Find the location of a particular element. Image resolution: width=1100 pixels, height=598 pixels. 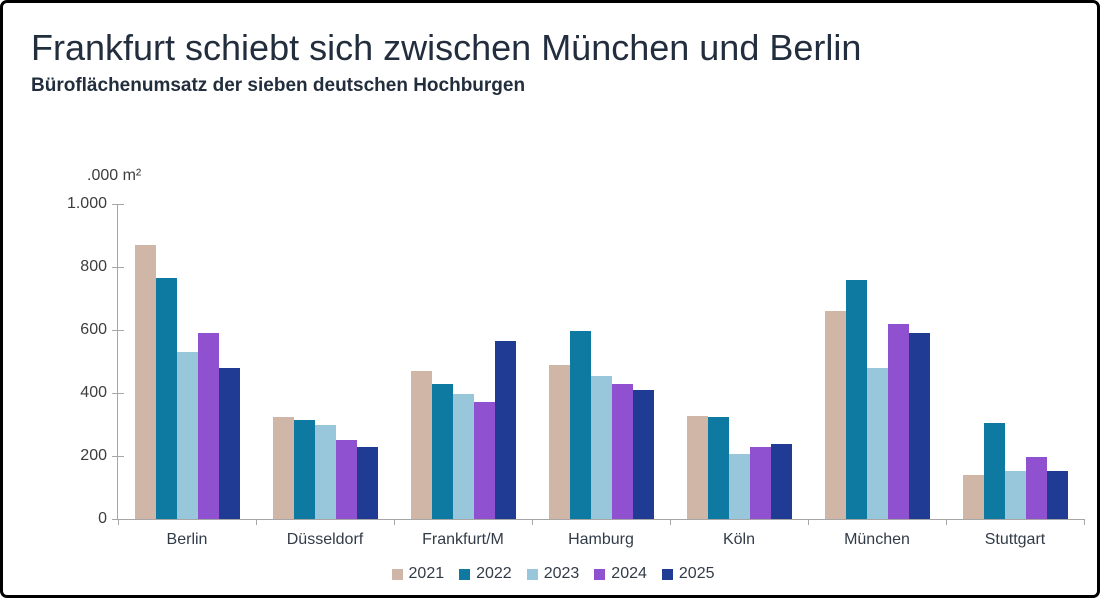

bar-düsseldorf-2024 is located at coordinates (346, 479).